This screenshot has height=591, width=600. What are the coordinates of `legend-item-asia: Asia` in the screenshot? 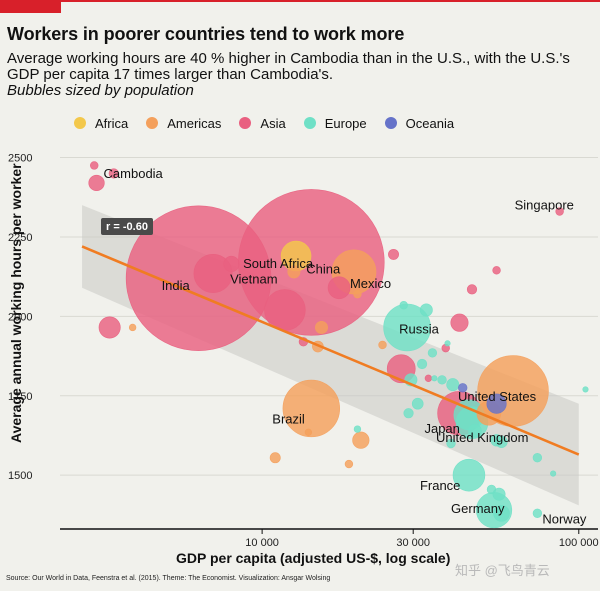 It's located at (262, 123).